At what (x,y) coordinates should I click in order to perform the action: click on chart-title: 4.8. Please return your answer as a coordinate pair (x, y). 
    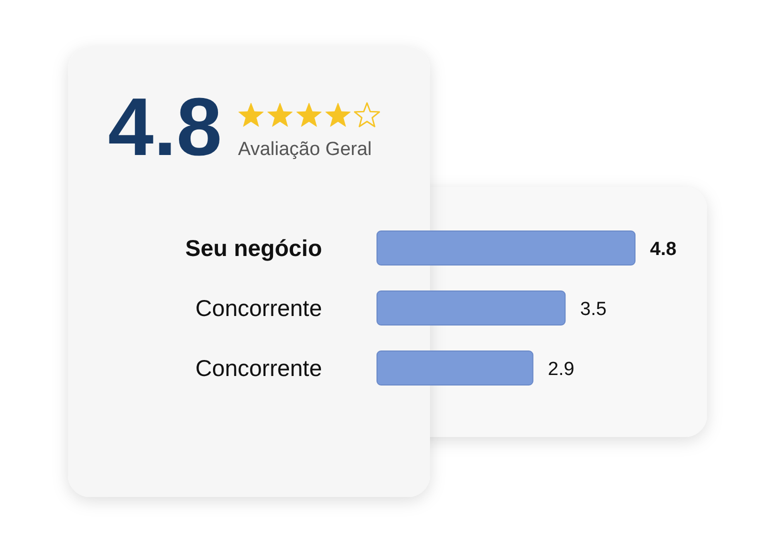
    Looking at the image, I should click on (165, 127).